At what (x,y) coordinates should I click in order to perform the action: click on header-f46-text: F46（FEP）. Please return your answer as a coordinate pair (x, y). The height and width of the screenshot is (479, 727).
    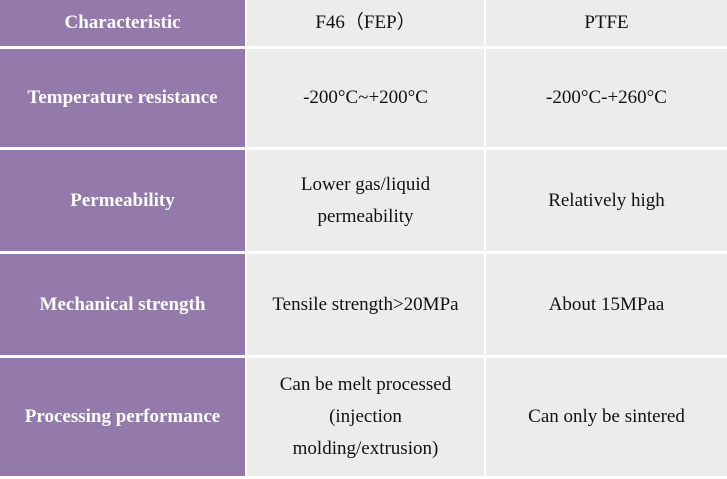
    Looking at the image, I should click on (365, 22).